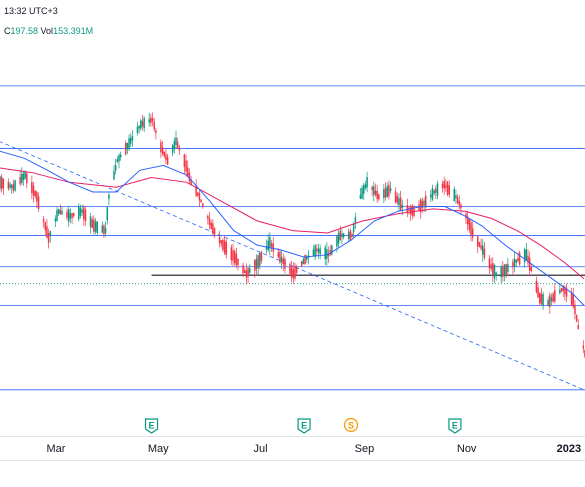 This screenshot has width=585, height=487. I want to click on event-label-2: S, so click(351, 426).